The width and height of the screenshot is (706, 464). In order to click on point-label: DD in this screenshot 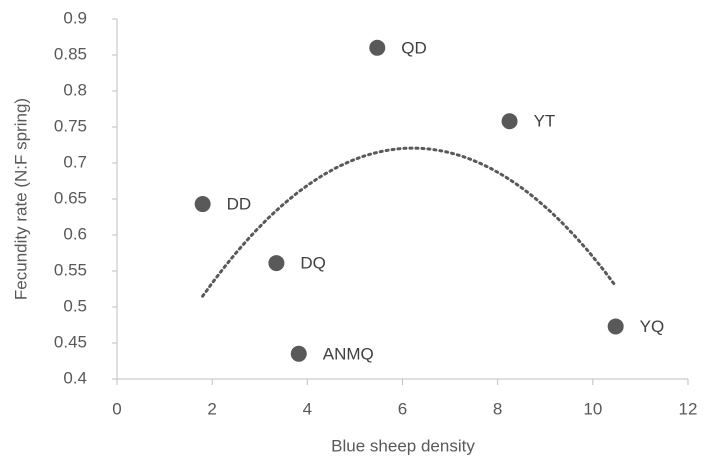, I will do `click(239, 204)`.